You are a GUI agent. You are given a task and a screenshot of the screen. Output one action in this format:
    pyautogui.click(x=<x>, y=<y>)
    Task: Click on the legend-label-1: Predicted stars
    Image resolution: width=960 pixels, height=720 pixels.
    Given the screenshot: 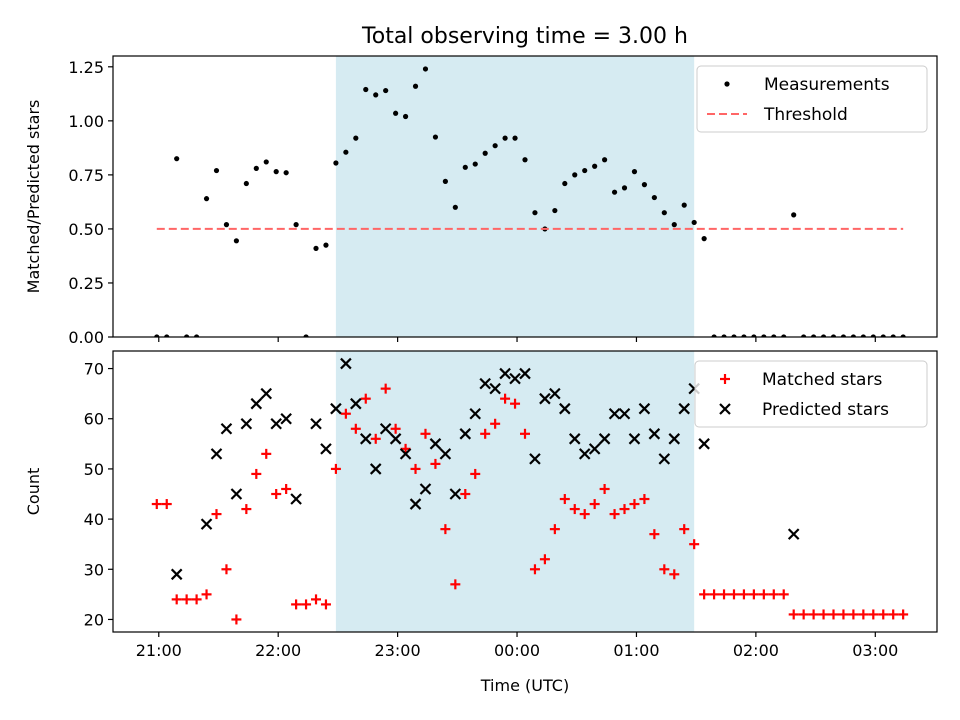 What is the action you would take?
    pyautogui.click(x=825, y=410)
    